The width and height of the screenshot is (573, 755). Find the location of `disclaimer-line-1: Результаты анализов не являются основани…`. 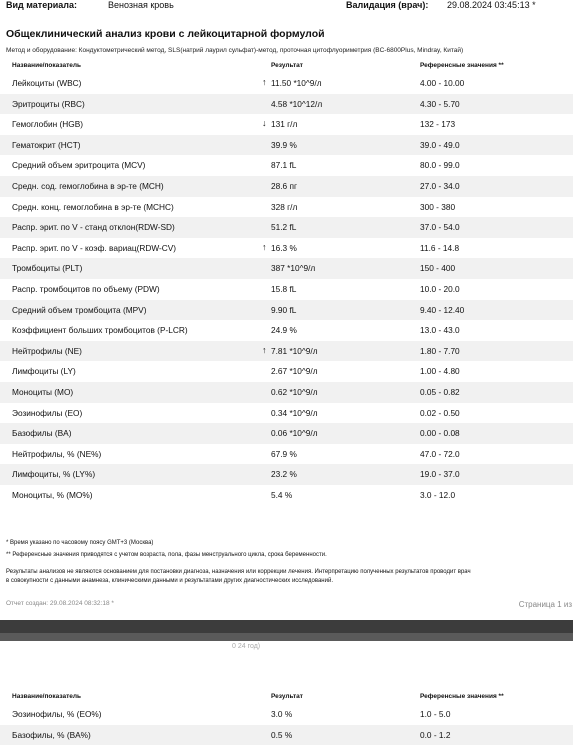

disclaimer-line-1: Результаты анализов не являются основани… is located at coordinates (238, 572).